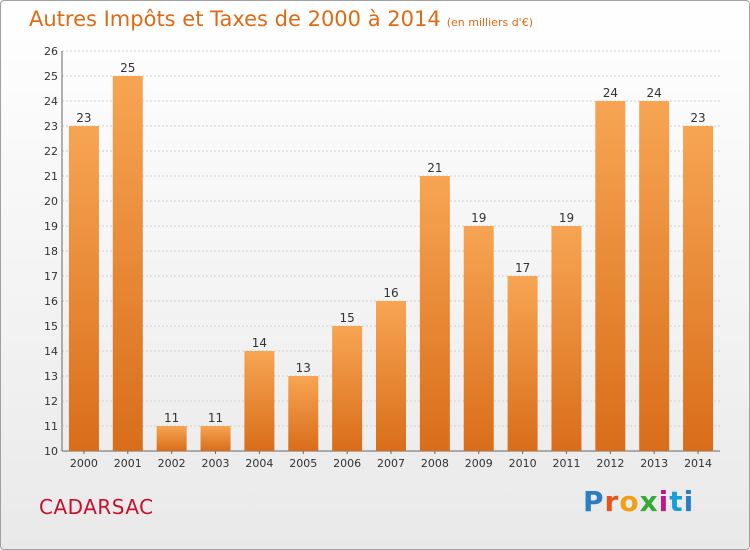 The width and height of the screenshot is (750, 550). Describe the element at coordinates (303, 368) in the screenshot. I see `value-label-2005: 13` at that location.